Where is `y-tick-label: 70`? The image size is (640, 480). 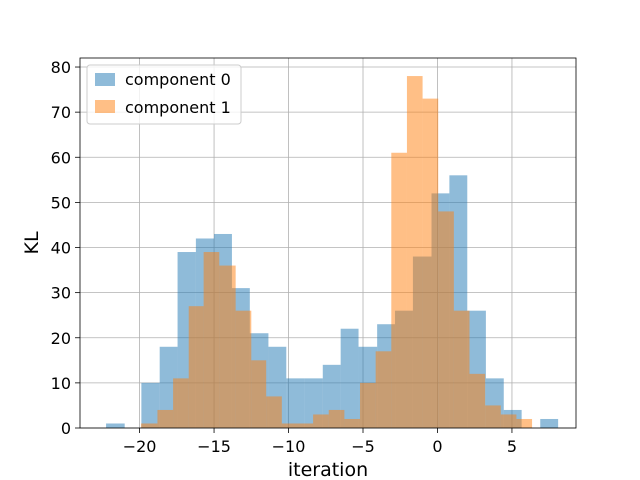 y-tick-label: 70 is located at coordinates (61, 112).